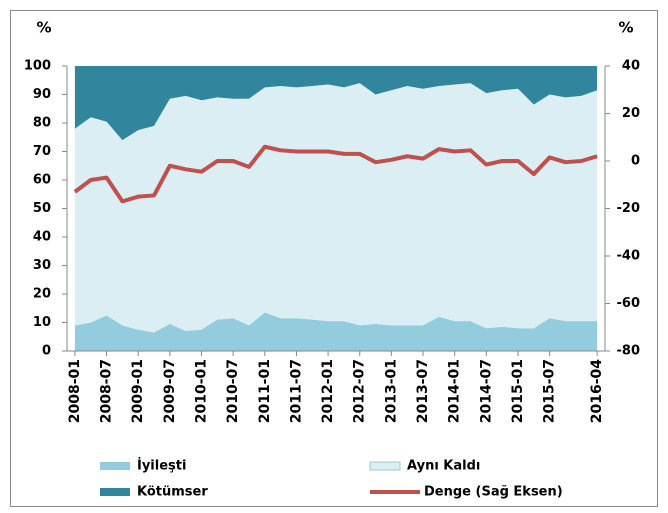  Describe the element at coordinates (75, 391) in the screenshot. I see `x-tick-label: 2008-01` at that location.